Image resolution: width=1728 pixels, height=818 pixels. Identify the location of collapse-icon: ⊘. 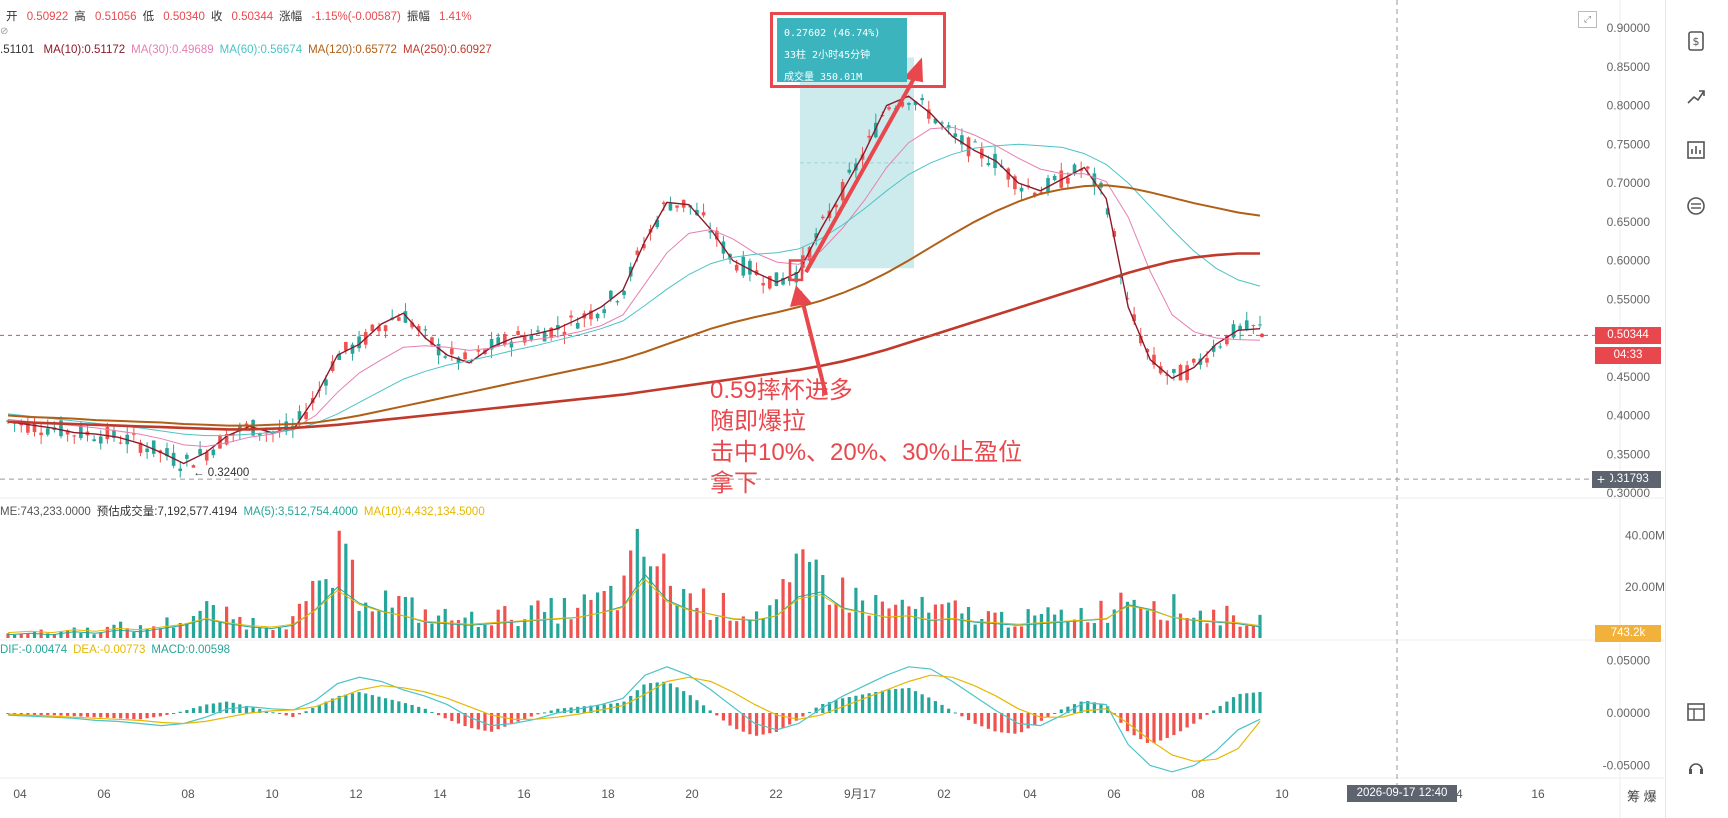
(4, 31).